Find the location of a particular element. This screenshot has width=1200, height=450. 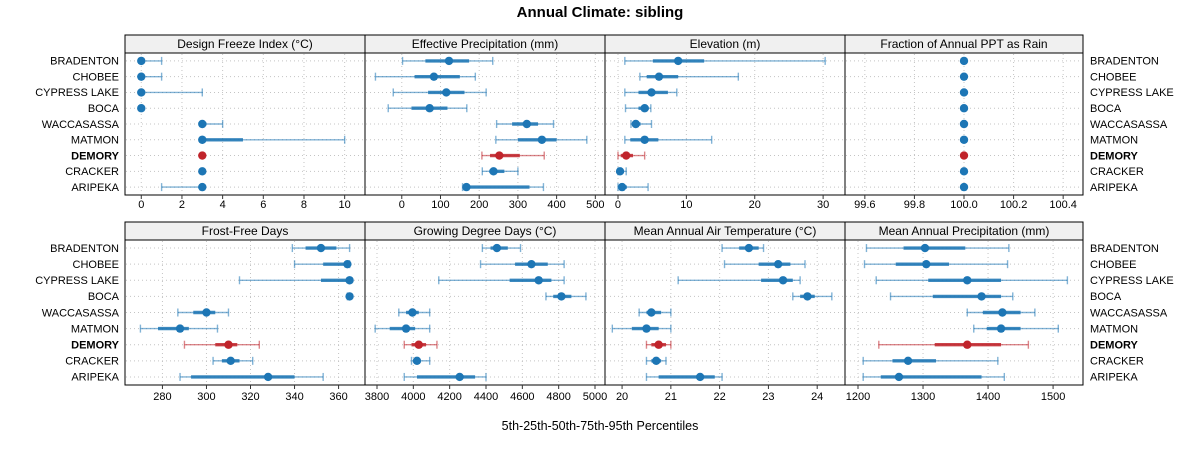

axis-tick-label: 4600 is located at coordinates (522, 397).